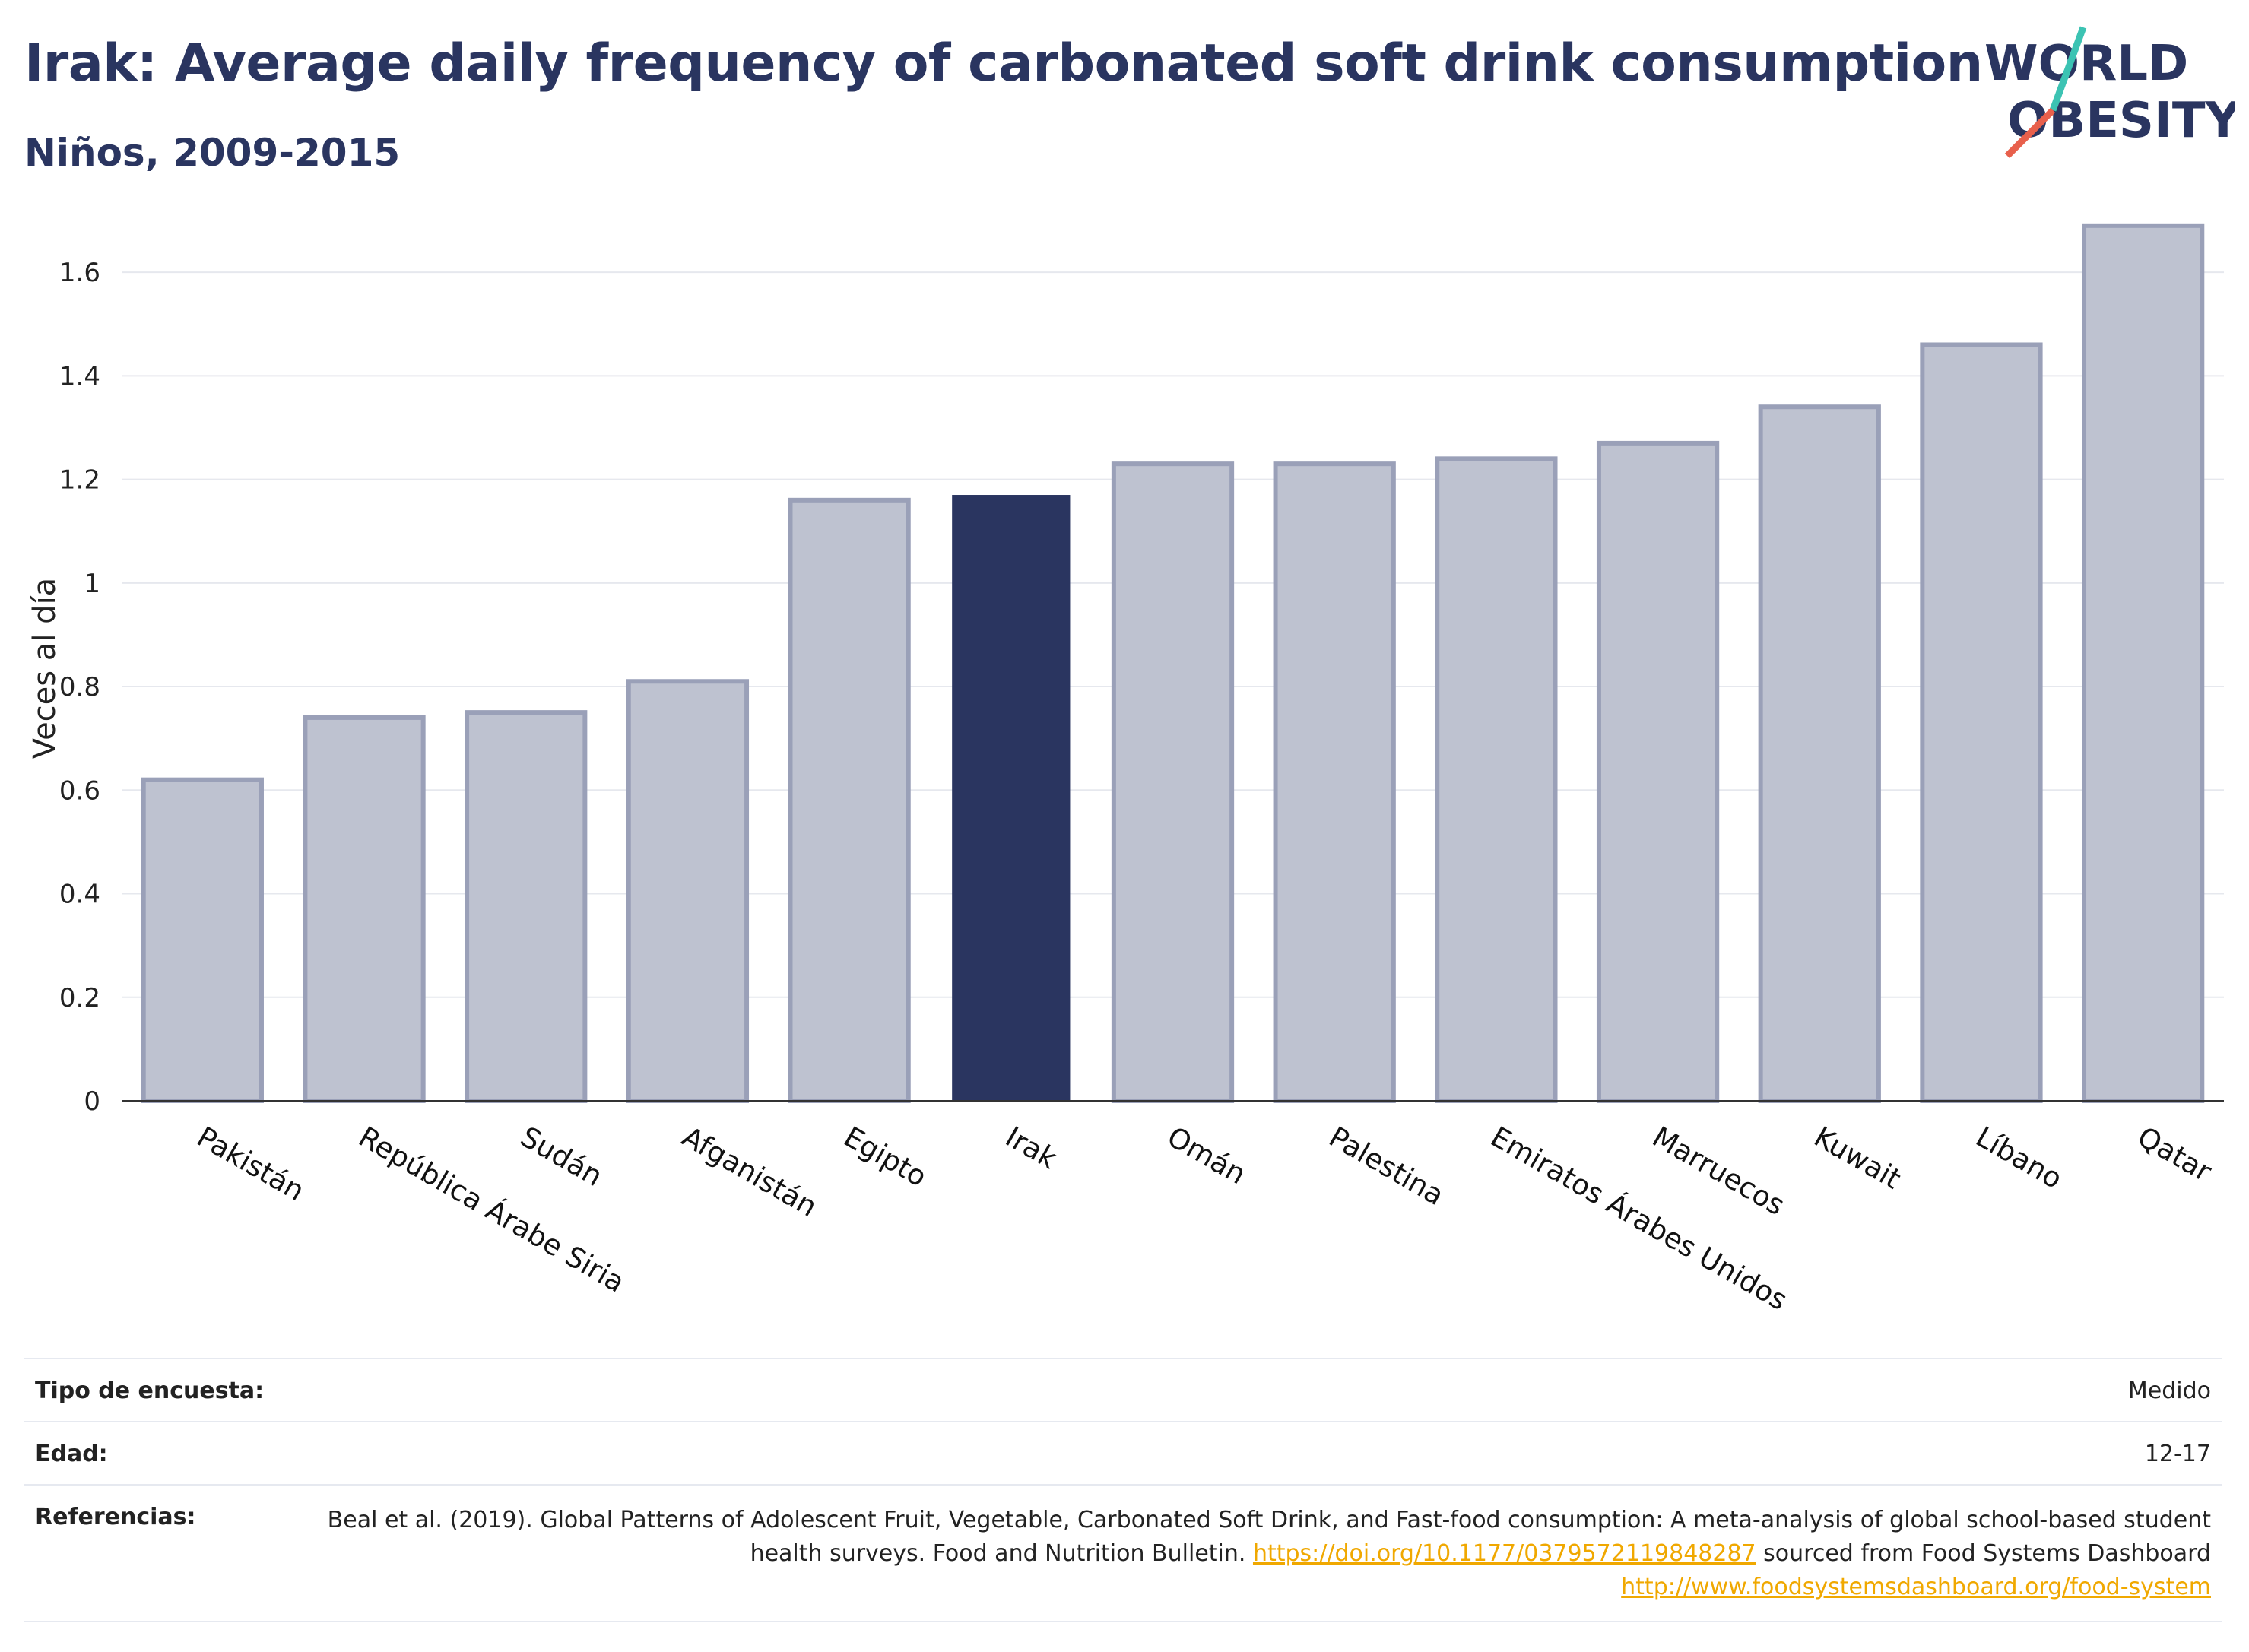  I want to click on bar-om-n, so click(1173, 782).